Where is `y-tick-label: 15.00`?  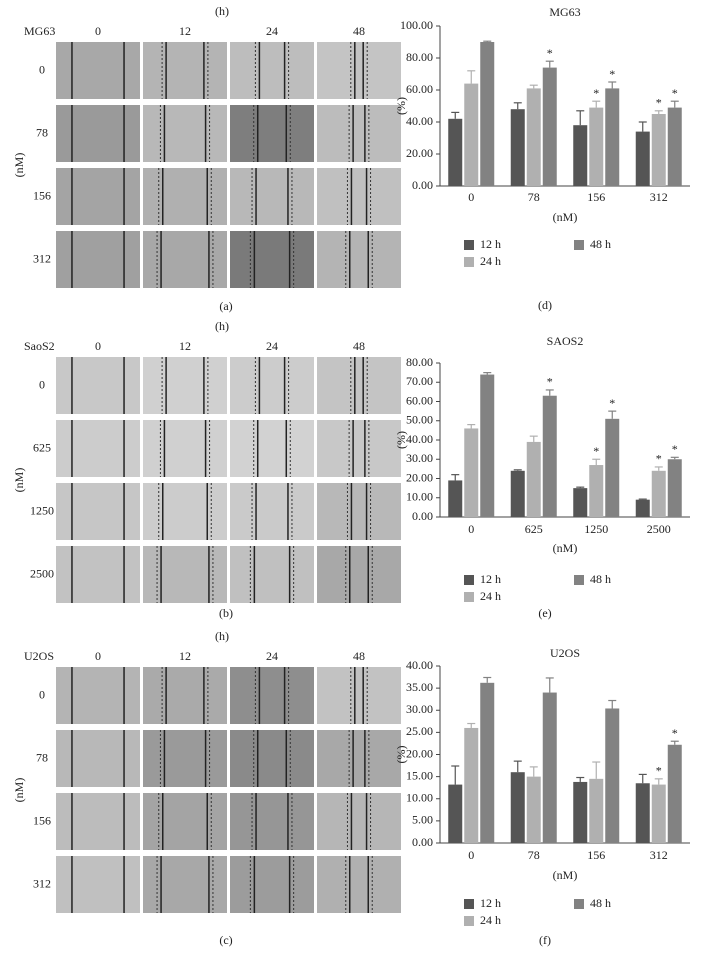
y-tick-label: 15.00 is located at coordinates (419, 775).